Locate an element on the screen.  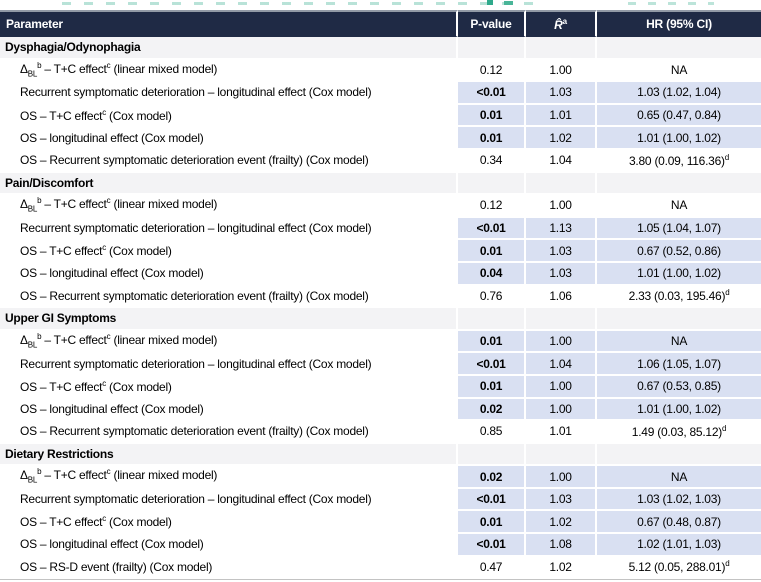
hr-ci-cell: 0.67 (0.53, 0.85) is located at coordinates (679, 387).